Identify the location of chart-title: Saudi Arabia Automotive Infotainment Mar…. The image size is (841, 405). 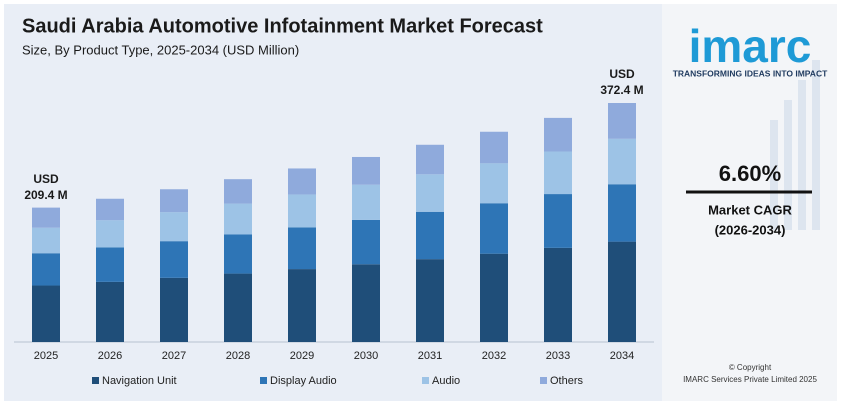
(282, 26).